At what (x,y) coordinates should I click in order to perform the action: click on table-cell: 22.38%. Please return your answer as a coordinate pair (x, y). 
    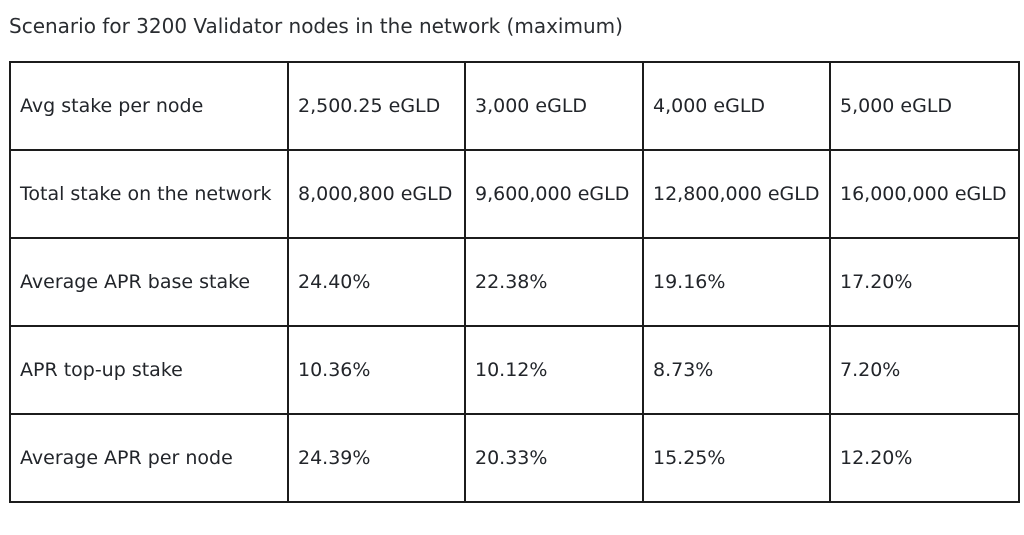
    Looking at the image, I should click on (554, 282).